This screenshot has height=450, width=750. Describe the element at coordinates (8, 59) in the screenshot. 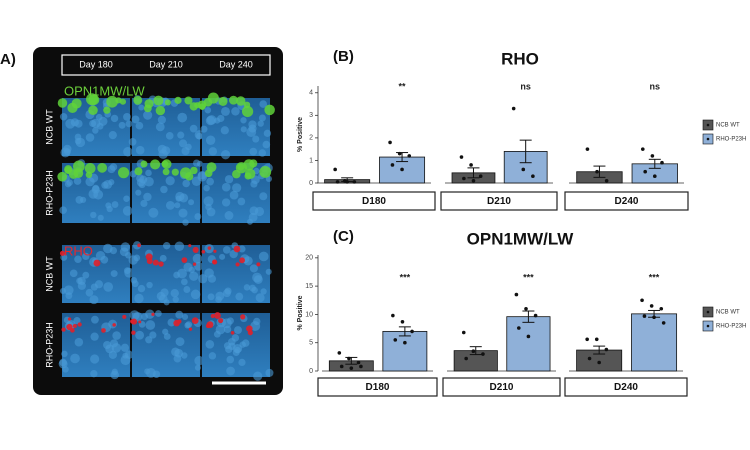

I see `panel-label: A)` at that location.